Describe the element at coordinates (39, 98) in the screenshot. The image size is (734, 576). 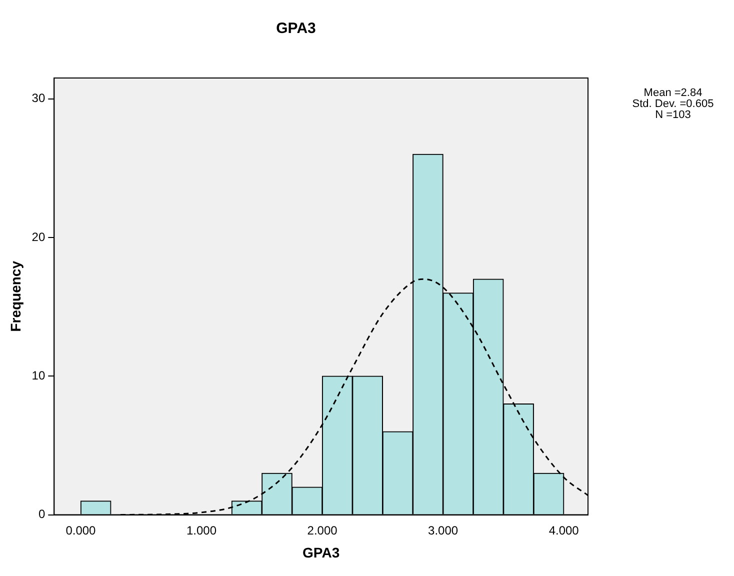
I see `y-tick-label: 30` at that location.